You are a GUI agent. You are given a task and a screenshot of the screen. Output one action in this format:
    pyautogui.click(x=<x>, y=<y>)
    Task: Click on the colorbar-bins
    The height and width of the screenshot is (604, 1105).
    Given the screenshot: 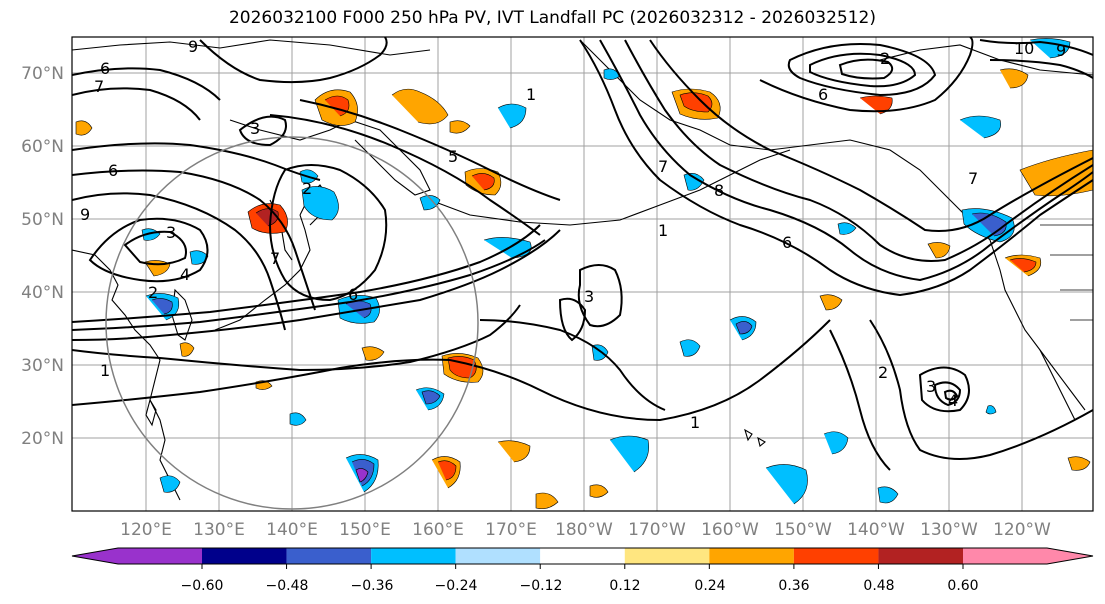 What is the action you would take?
    pyautogui.click(x=582, y=556)
    